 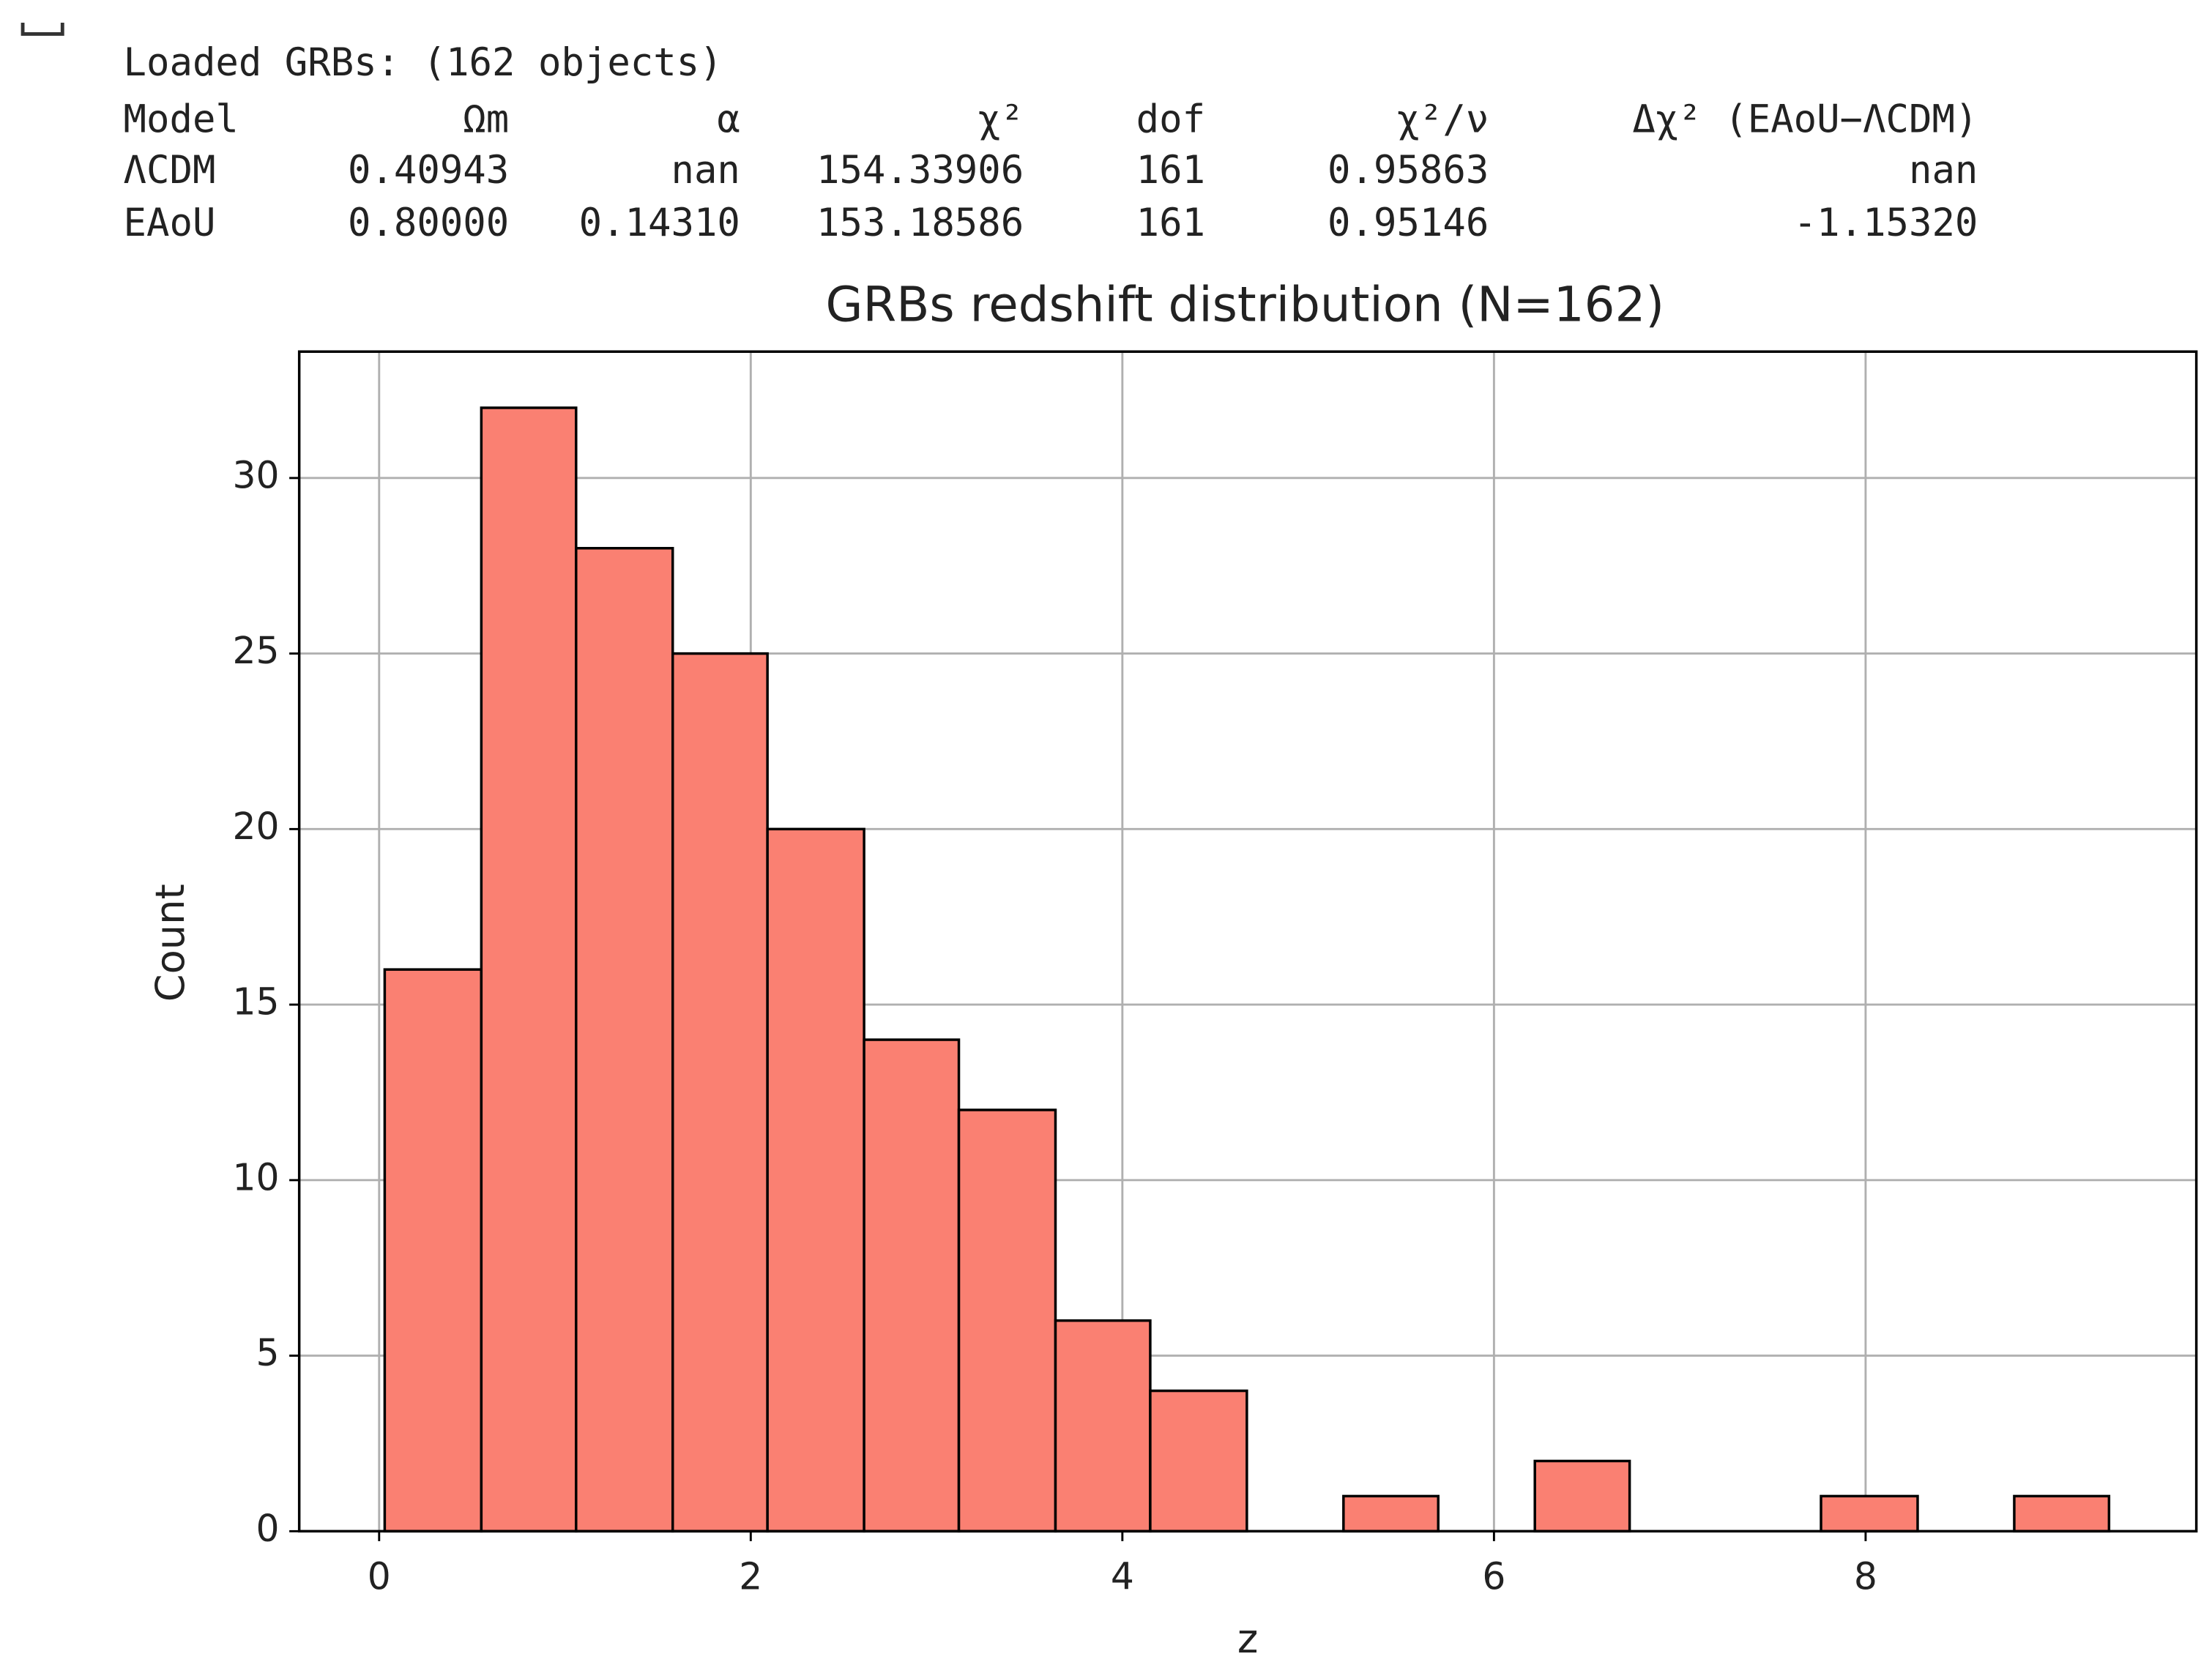 I want to click on x-tick-label: 4, so click(x=1122, y=1576).